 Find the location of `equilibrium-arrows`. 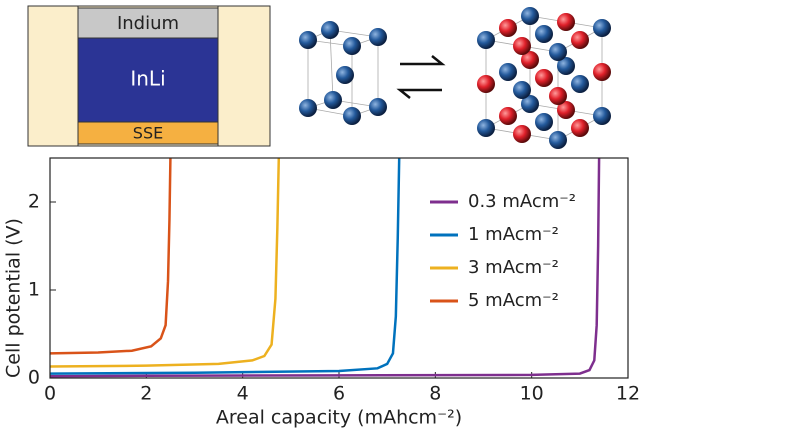

equilibrium-arrows is located at coordinates (421, 77).